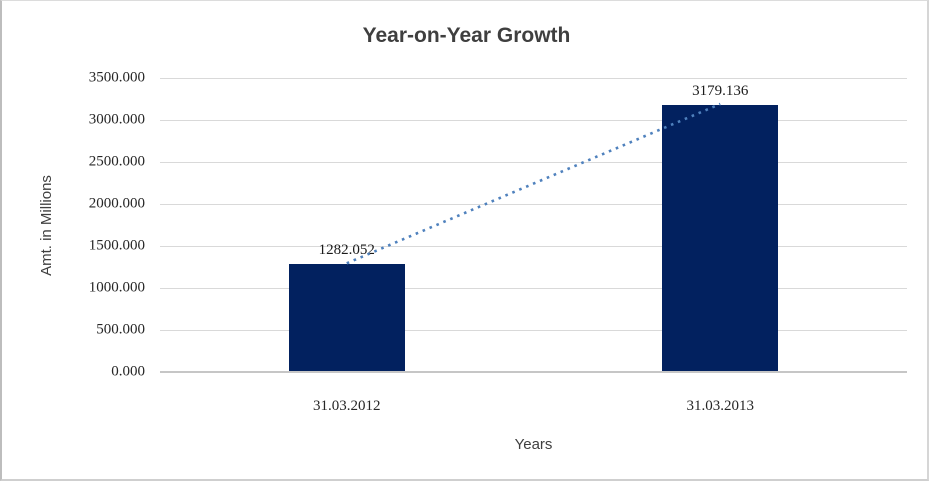  I want to click on y-tick-label: 1500.000, so click(116, 245).